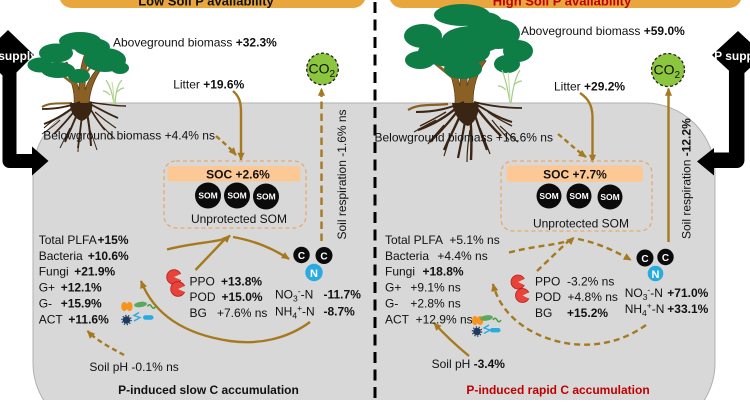  Describe the element at coordinates (667, 293) in the screenshot. I see `svg-text:NO3--N+71.0%: NO3--N +71.0%` at that location.